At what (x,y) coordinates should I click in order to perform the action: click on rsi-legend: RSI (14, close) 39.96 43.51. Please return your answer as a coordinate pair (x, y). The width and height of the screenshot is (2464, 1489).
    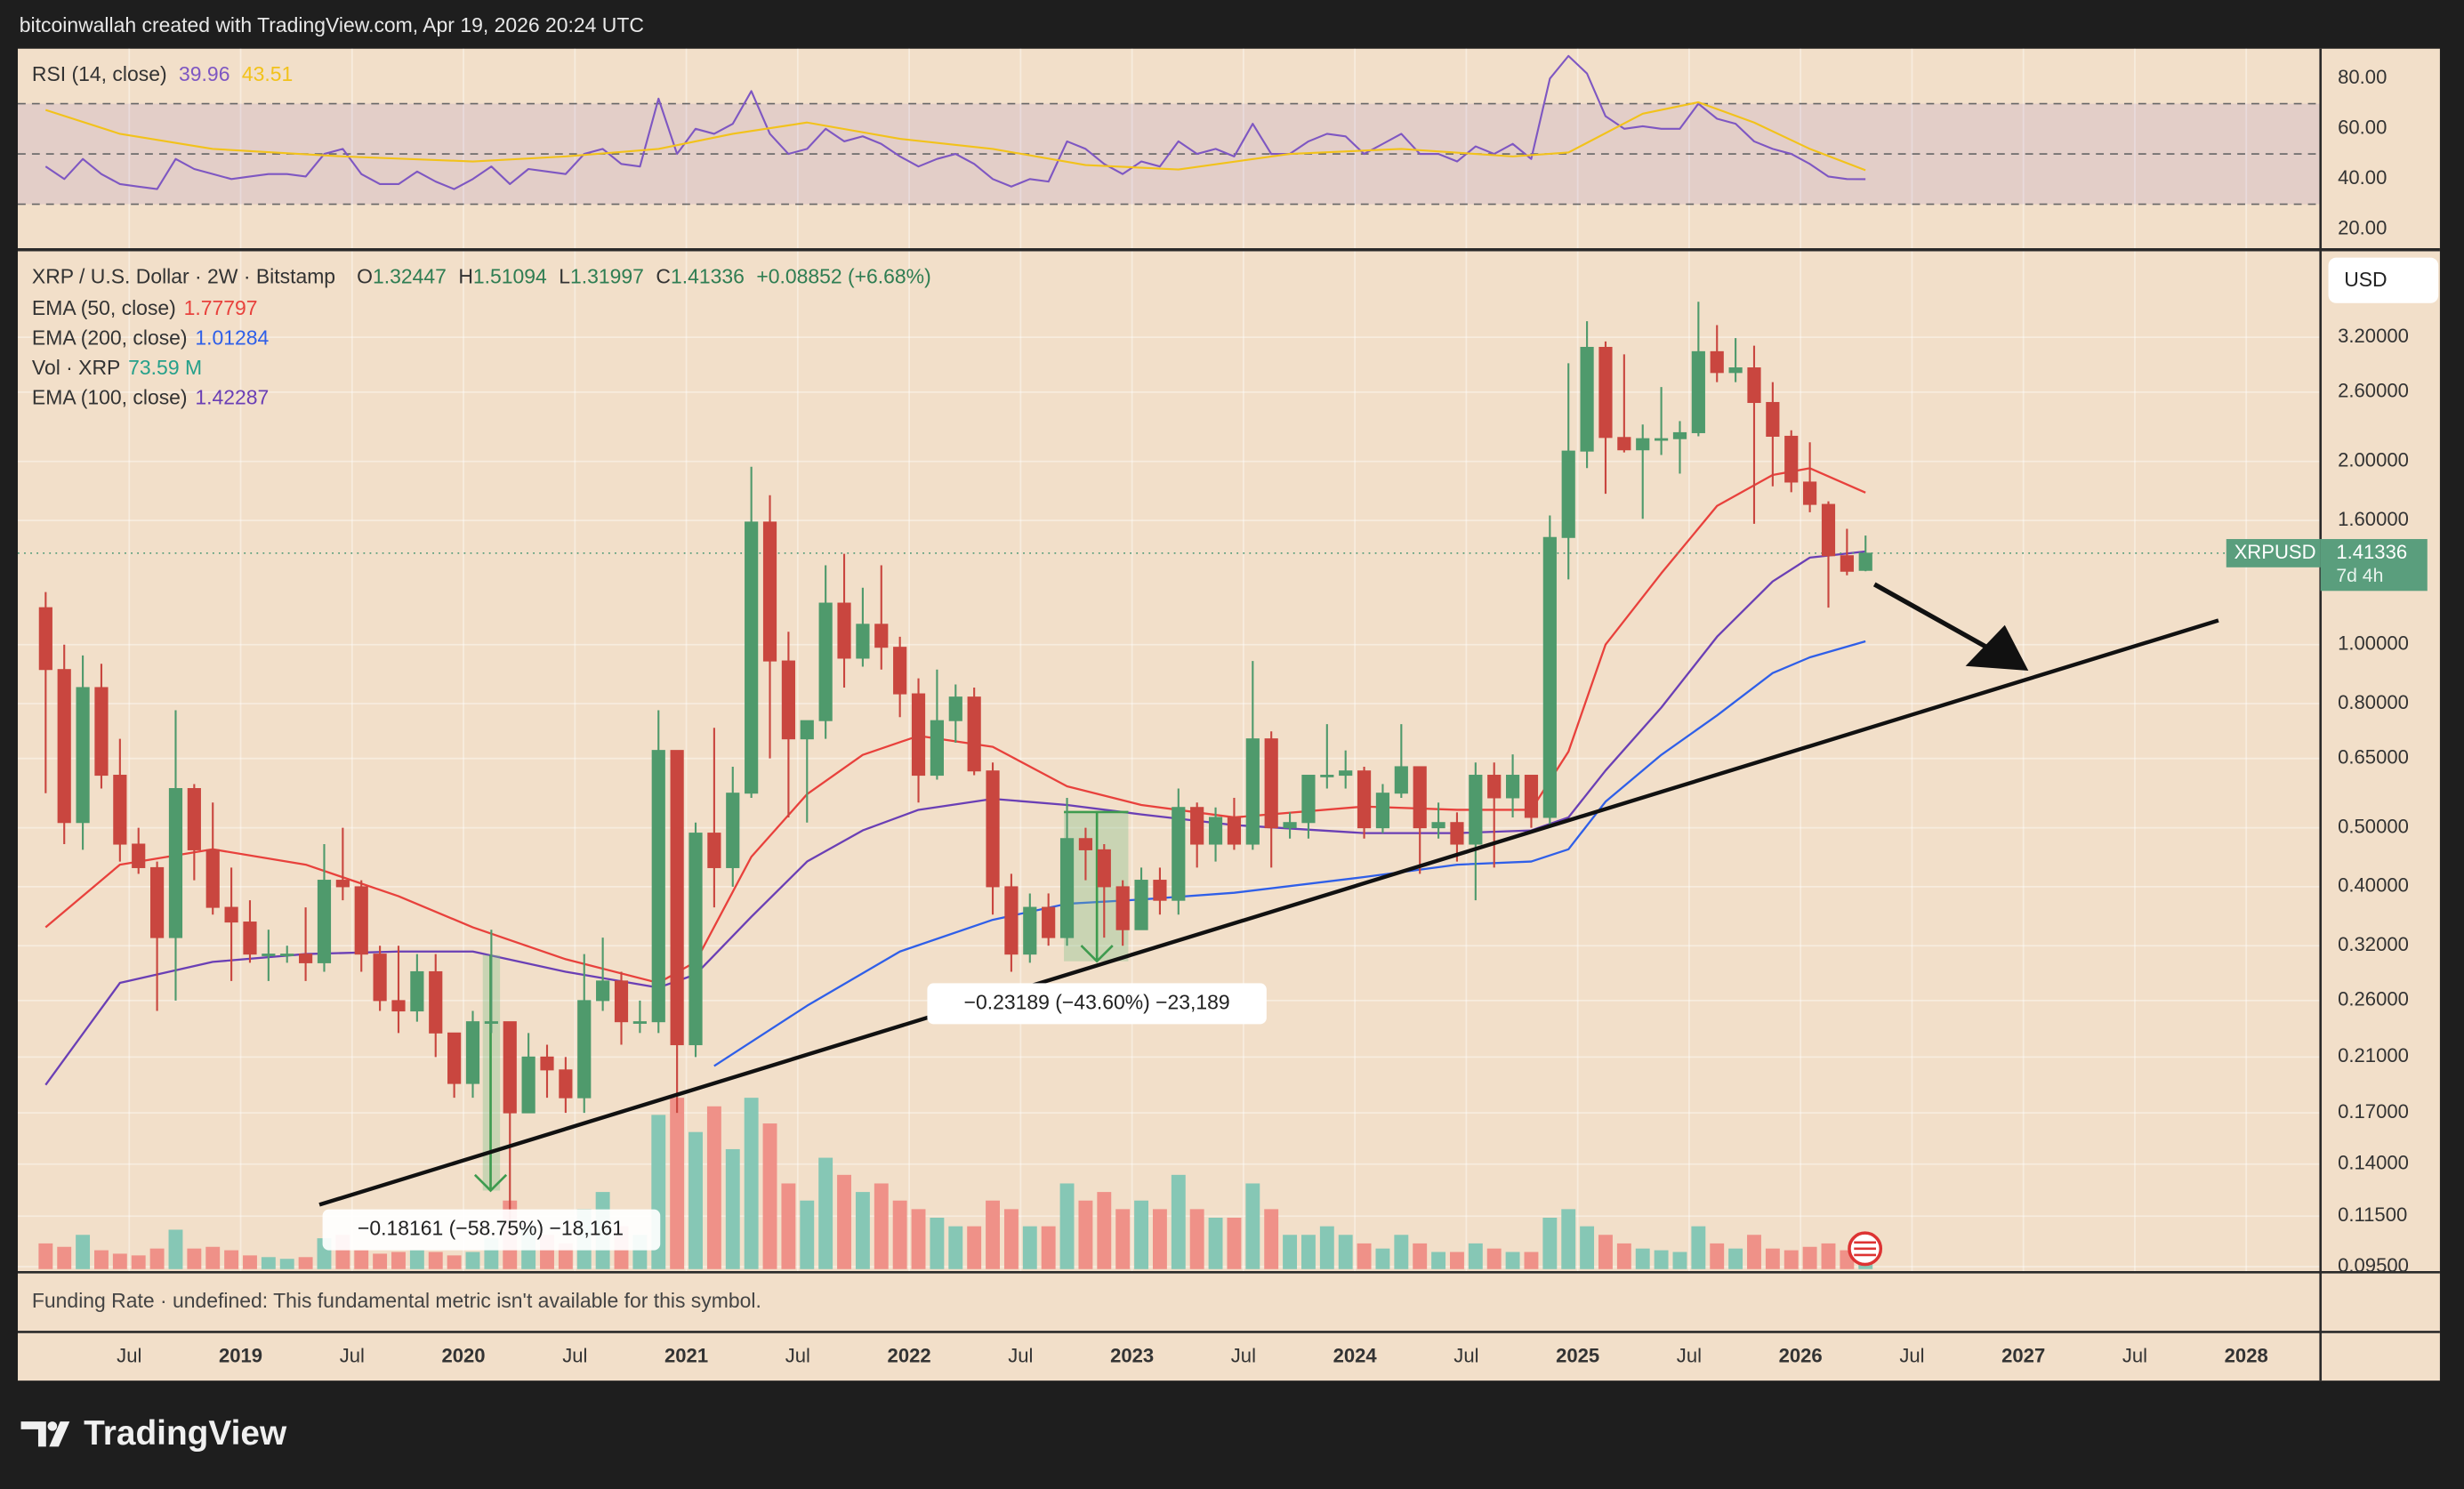
    Looking at the image, I should click on (163, 73).